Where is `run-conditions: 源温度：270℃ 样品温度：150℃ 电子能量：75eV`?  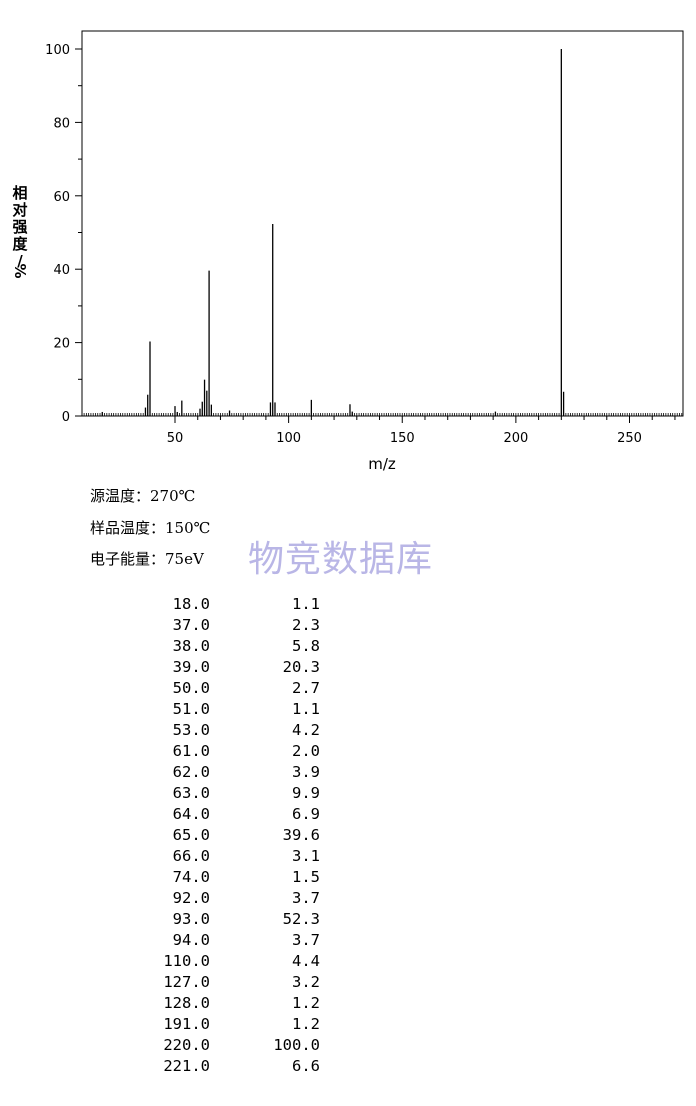 run-conditions: 源温度：270℃ 样品温度：150℃ 电子能量：75eV is located at coordinates (150, 528).